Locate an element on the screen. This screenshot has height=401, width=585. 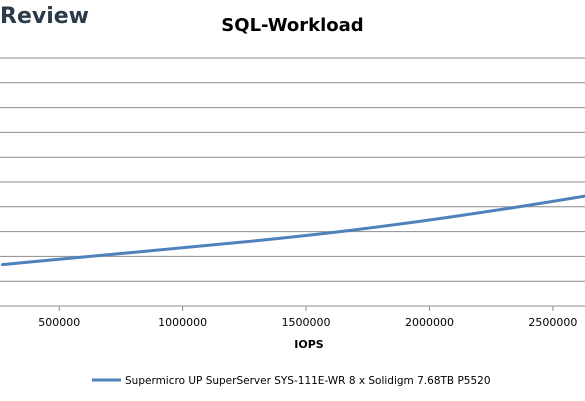
watermark-logo: Review is located at coordinates (44, 16).